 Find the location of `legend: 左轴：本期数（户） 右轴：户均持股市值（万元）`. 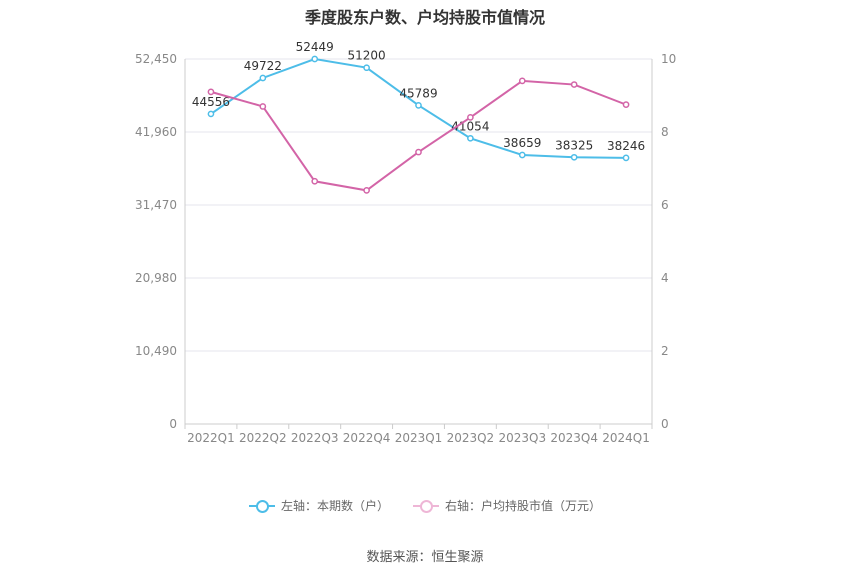

legend: 左轴：本期数（户） 右轴：户均持股市值（万元） is located at coordinates (425, 505).